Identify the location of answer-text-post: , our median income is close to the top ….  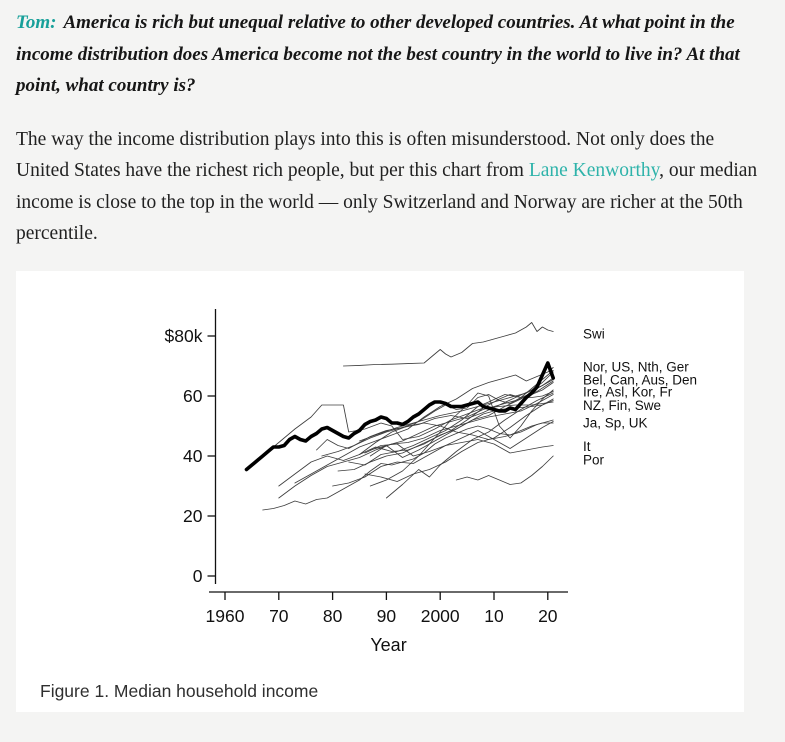
(387, 202).